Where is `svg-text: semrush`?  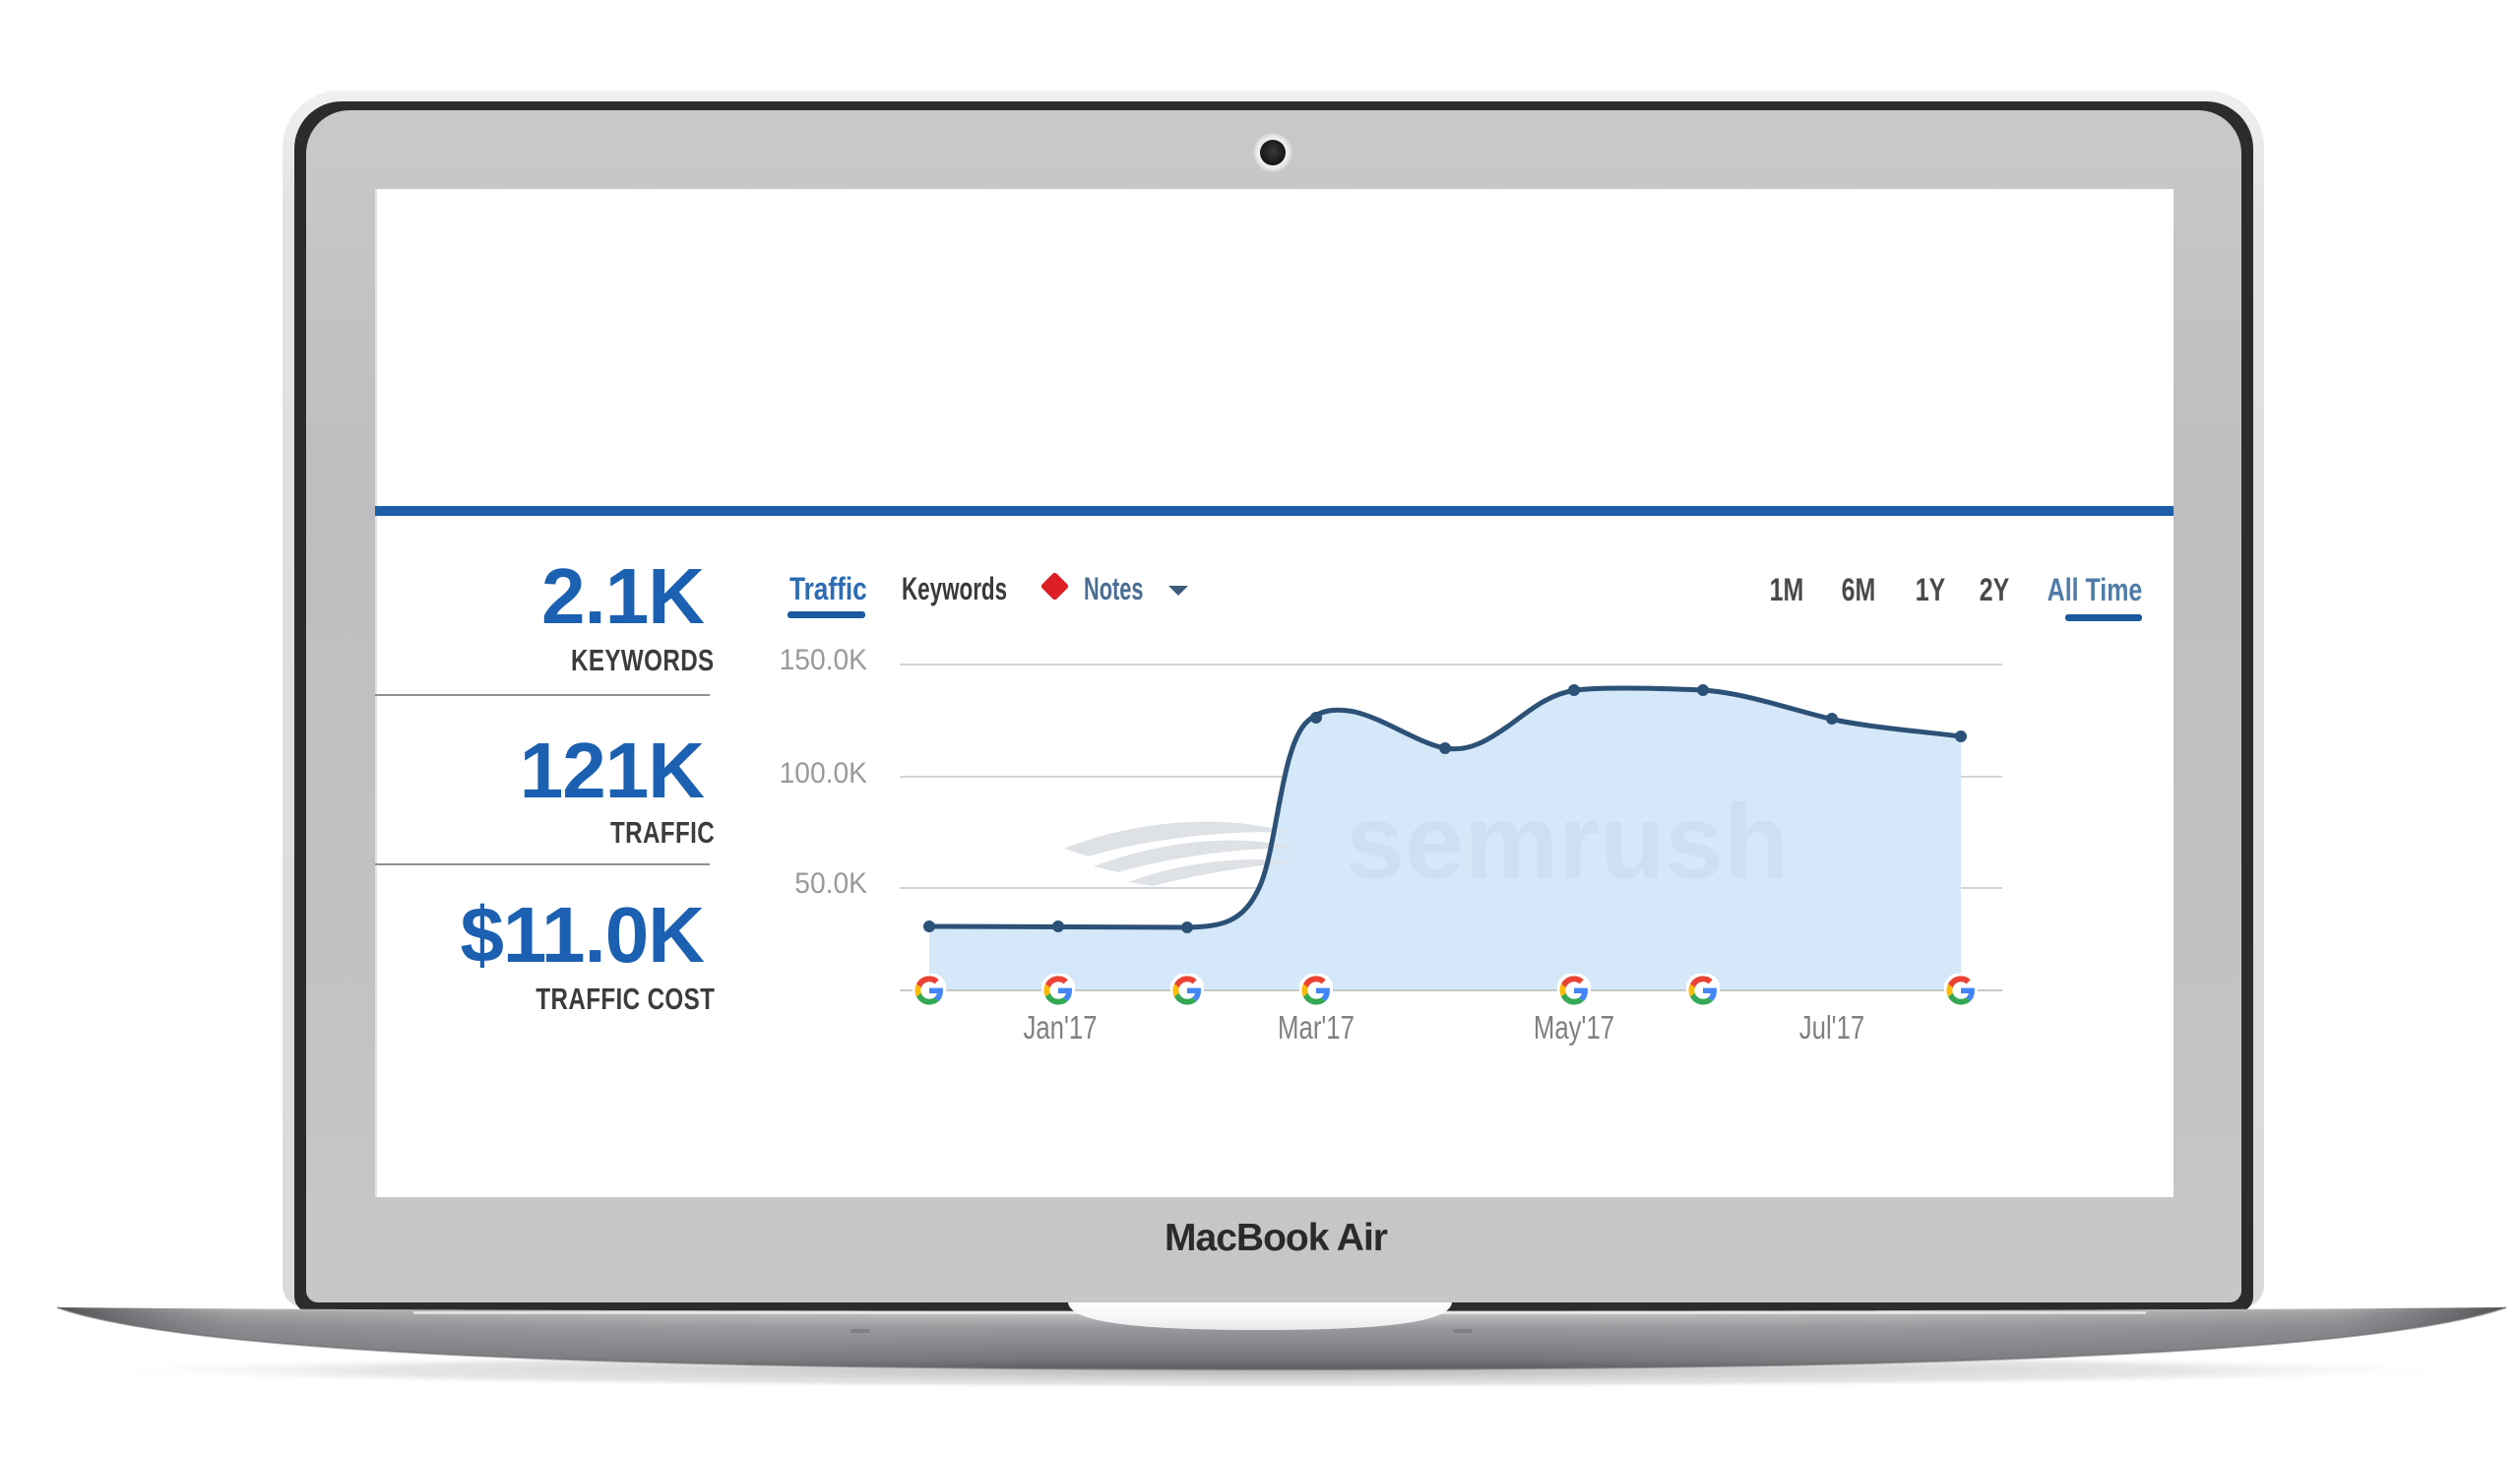
svg-text: semrush is located at coordinates (1567, 841).